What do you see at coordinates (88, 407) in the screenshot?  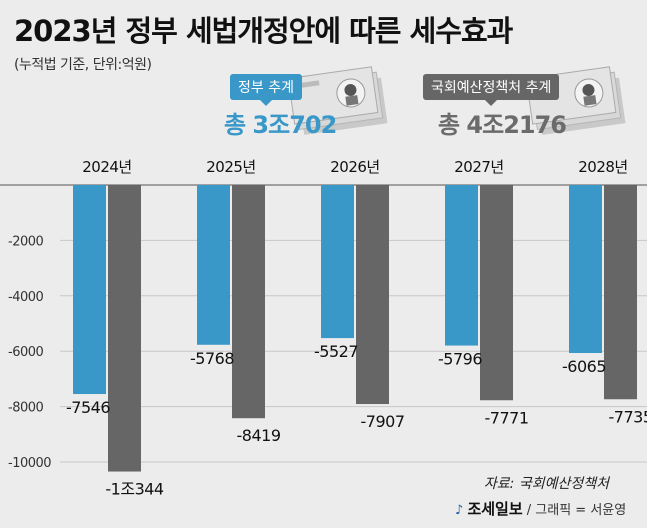 I see `data-label-gov: -7546` at bounding box center [88, 407].